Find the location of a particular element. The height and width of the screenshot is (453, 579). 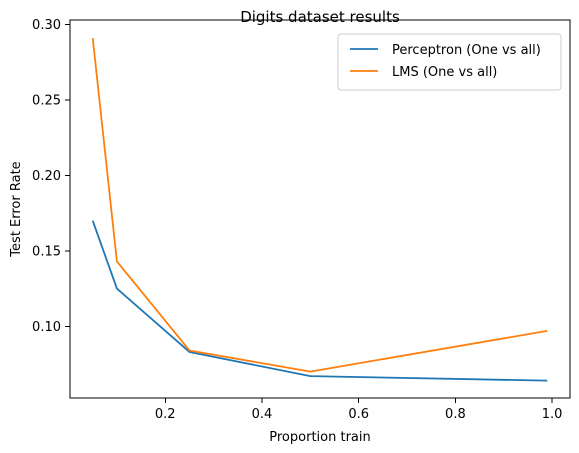

x-axis-ticks: 0.2 0.4 0.6 0.8 1.0 is located at coordinates (359, 410).